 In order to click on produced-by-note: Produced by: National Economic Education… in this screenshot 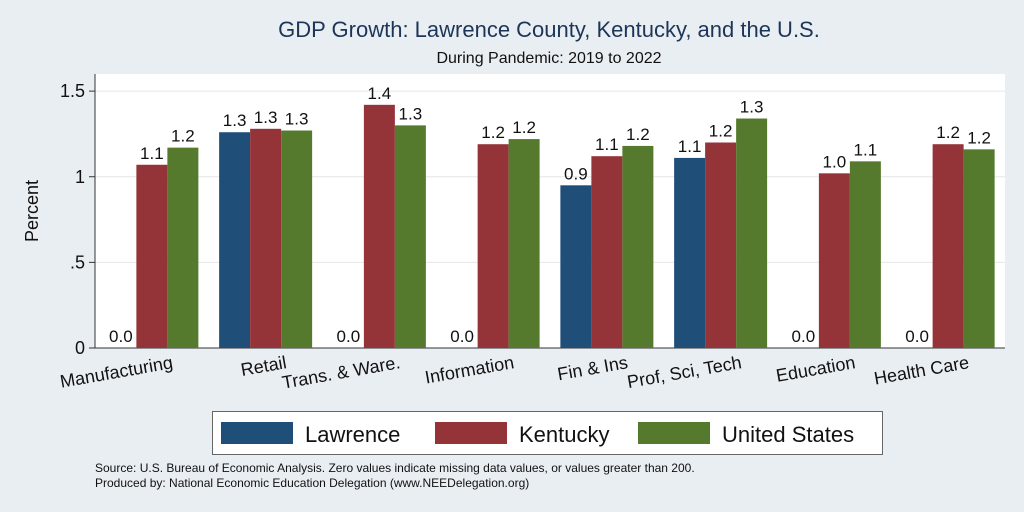, I will do `click(312, 483)`.